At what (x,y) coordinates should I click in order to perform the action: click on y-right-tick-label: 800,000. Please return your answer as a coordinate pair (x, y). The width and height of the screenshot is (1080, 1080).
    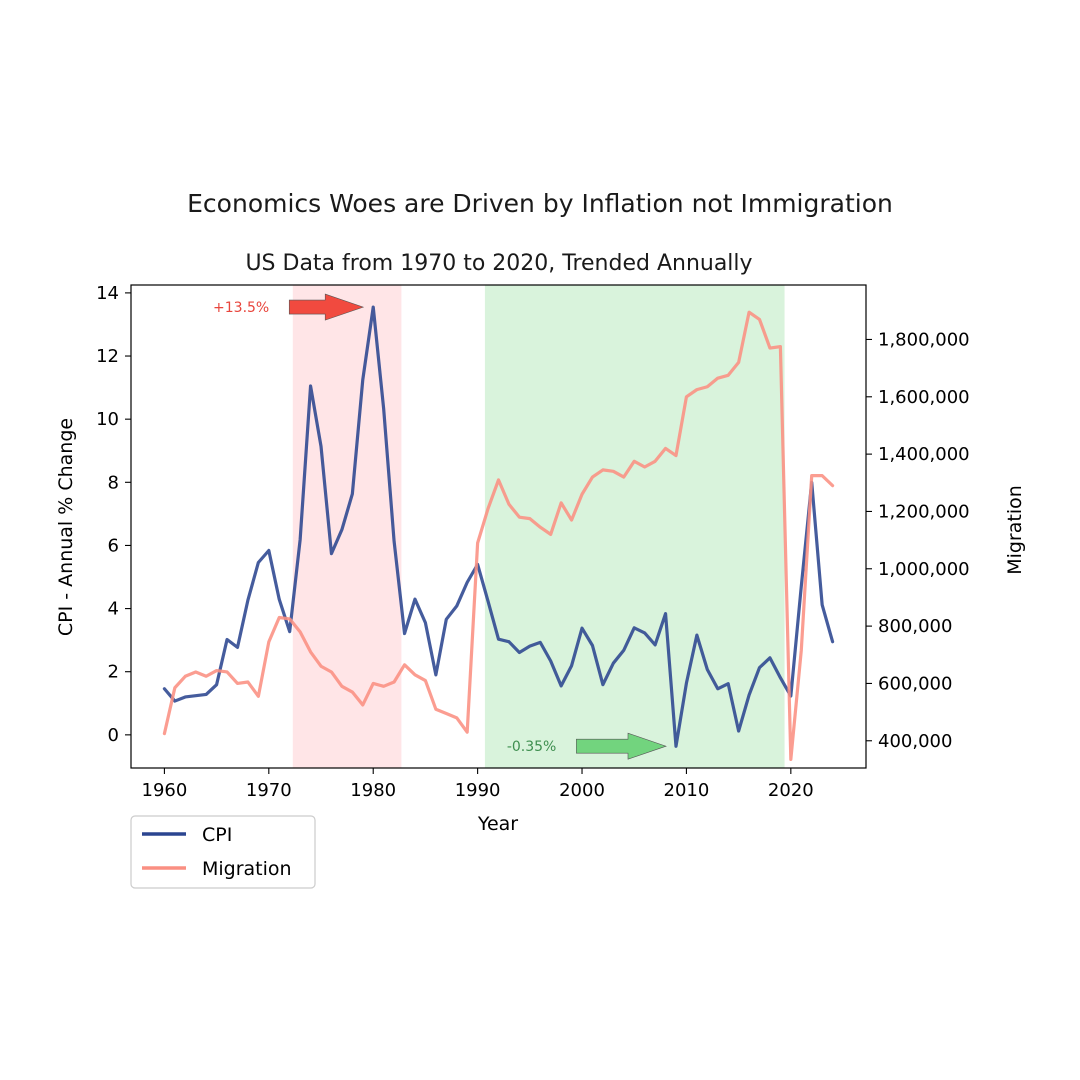
    Looking at the image, I should click on (915, 626).